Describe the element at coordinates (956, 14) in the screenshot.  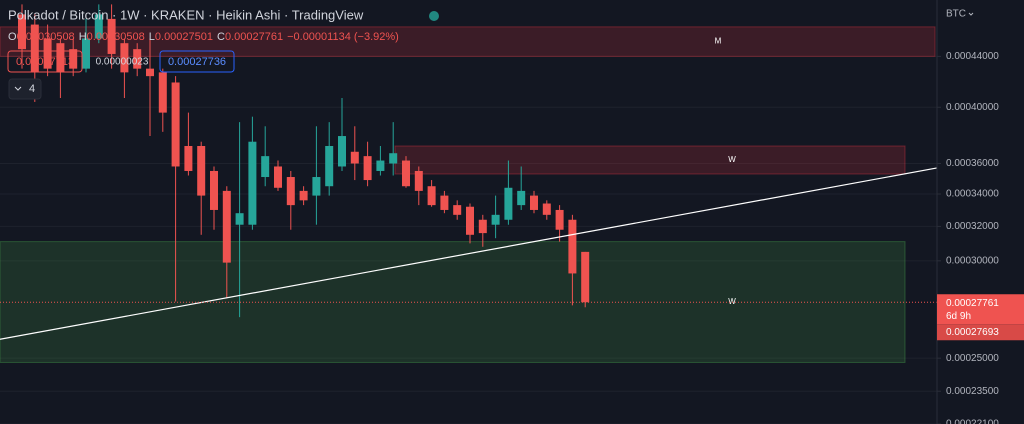
I see `currency: BTC` at that location.